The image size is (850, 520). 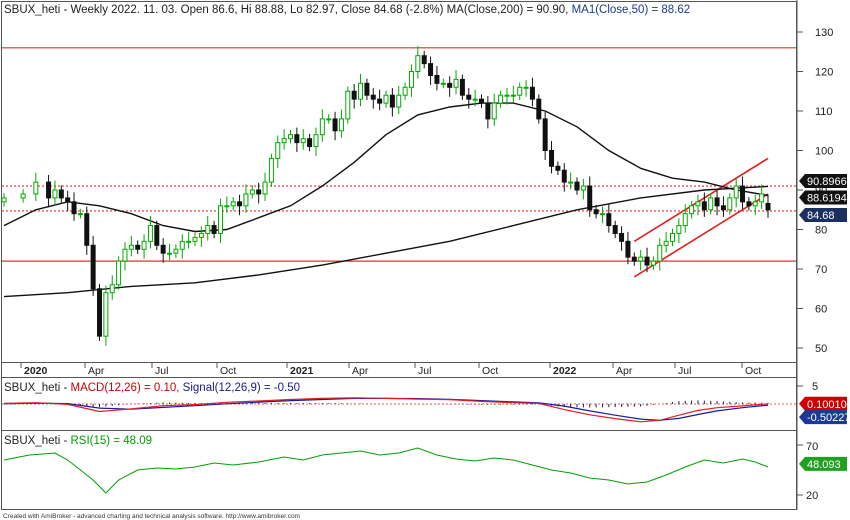 What do you see at coordinates (812, 496) in the screenshot?
I see `rsi-tick-20: 20` at bounding box center [812, 496].